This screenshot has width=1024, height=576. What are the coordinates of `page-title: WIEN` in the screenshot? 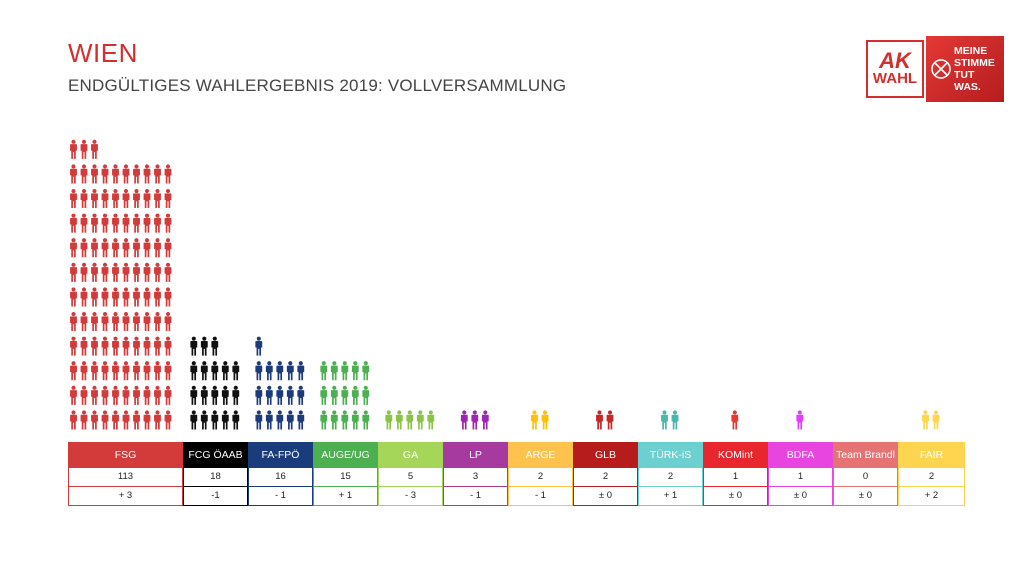 It's located at (103, 53).